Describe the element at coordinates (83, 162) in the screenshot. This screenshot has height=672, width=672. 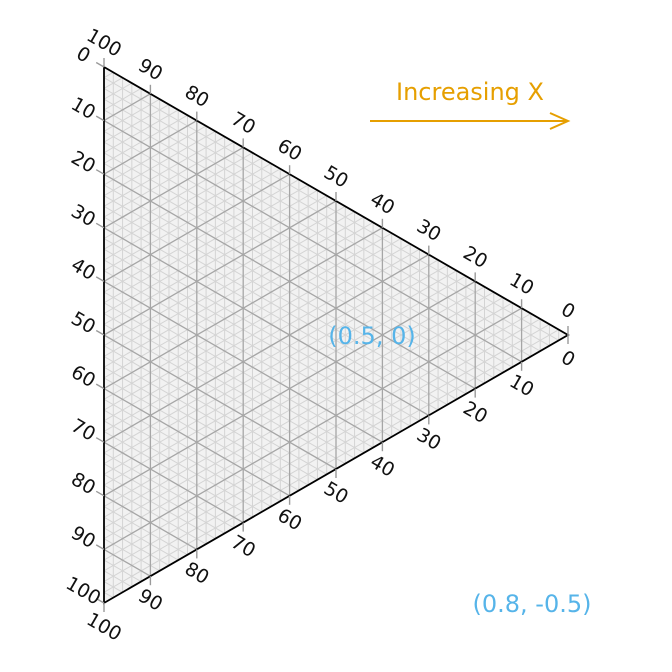
I see `left-axis-tick-label: 20` at that location.